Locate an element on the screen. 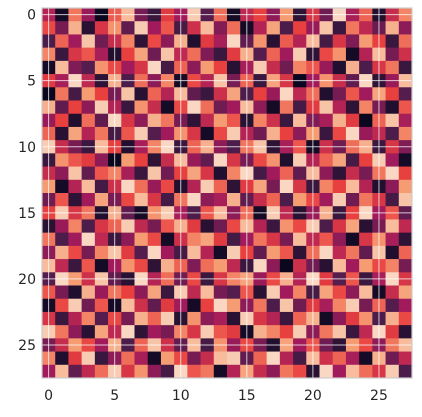 This screenshot has width=422, height=417. x-axis-ticks: 0 5 10 15 20 25 is located at coordinates (216, 396).